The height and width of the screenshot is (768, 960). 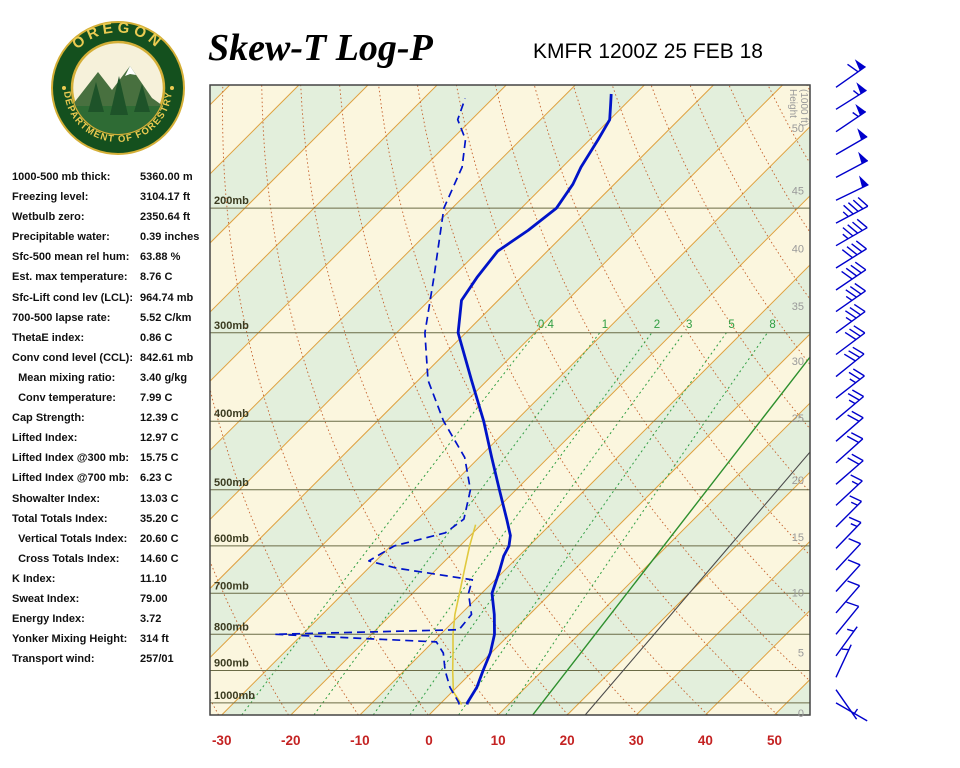 I want to click on temp-axis-label: 50, so click(x=774, y=740).